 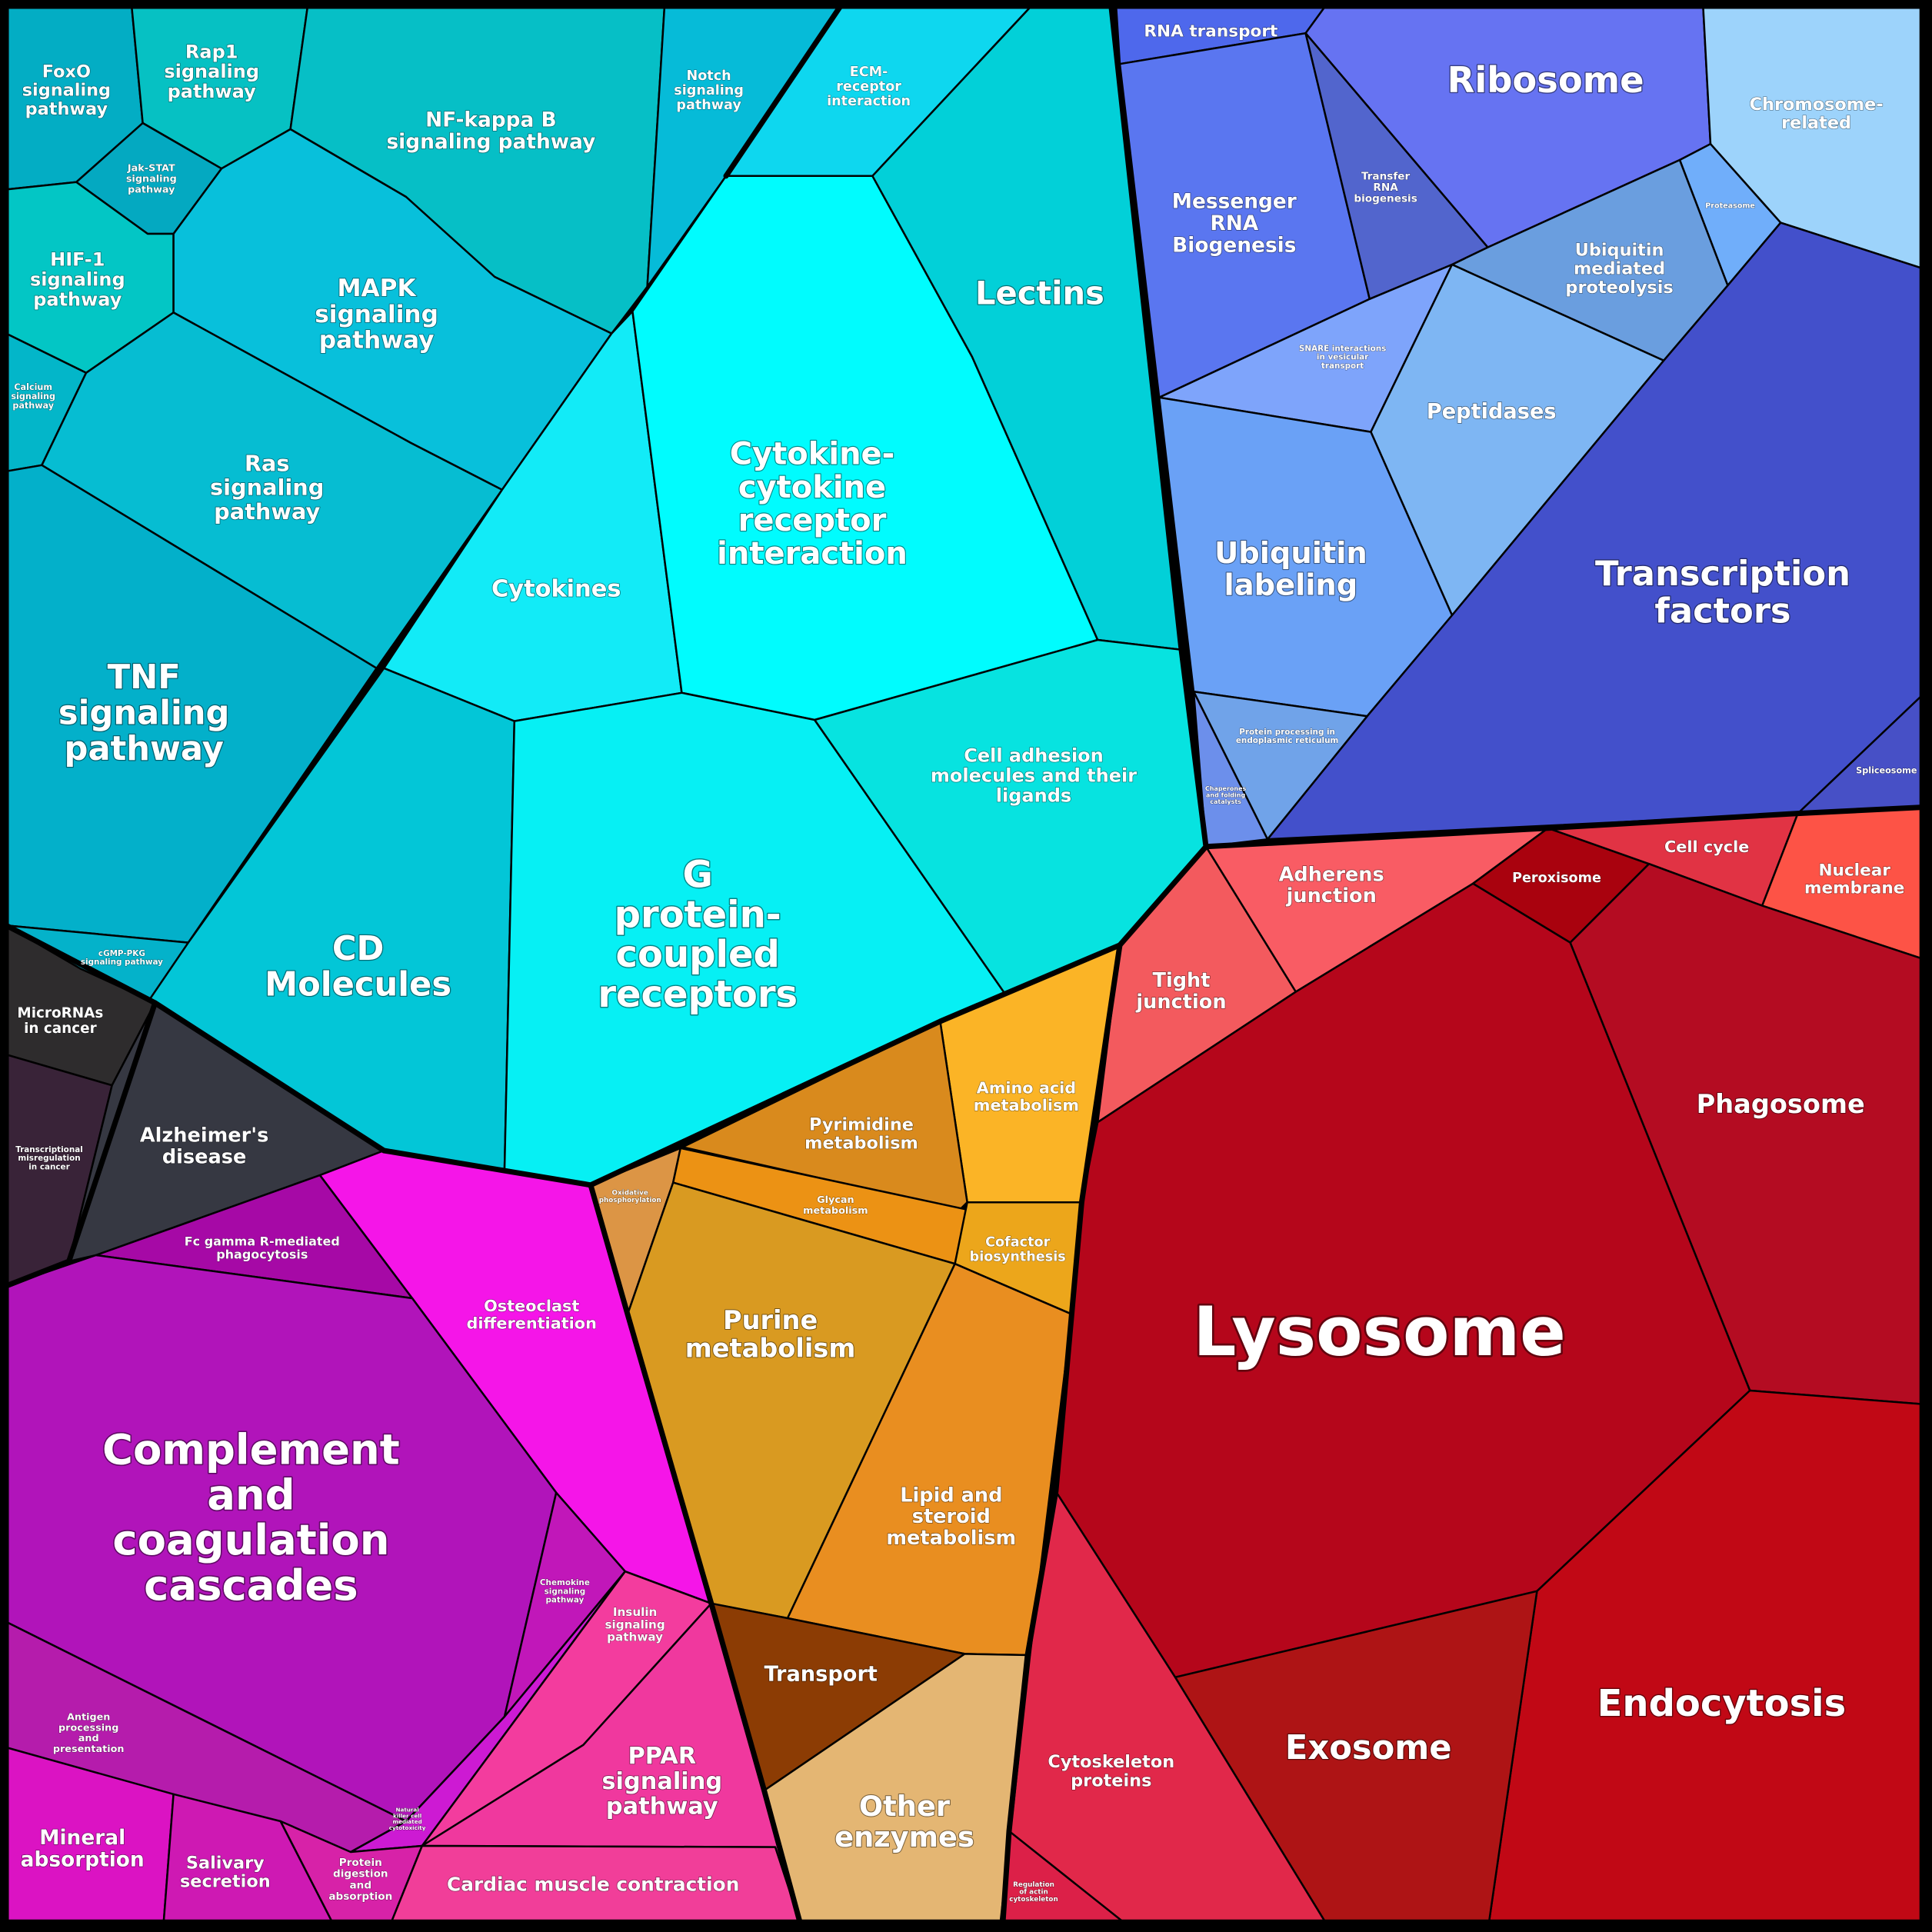 I want to click on label-line: Regulation, so click(x=1033, y=1885).